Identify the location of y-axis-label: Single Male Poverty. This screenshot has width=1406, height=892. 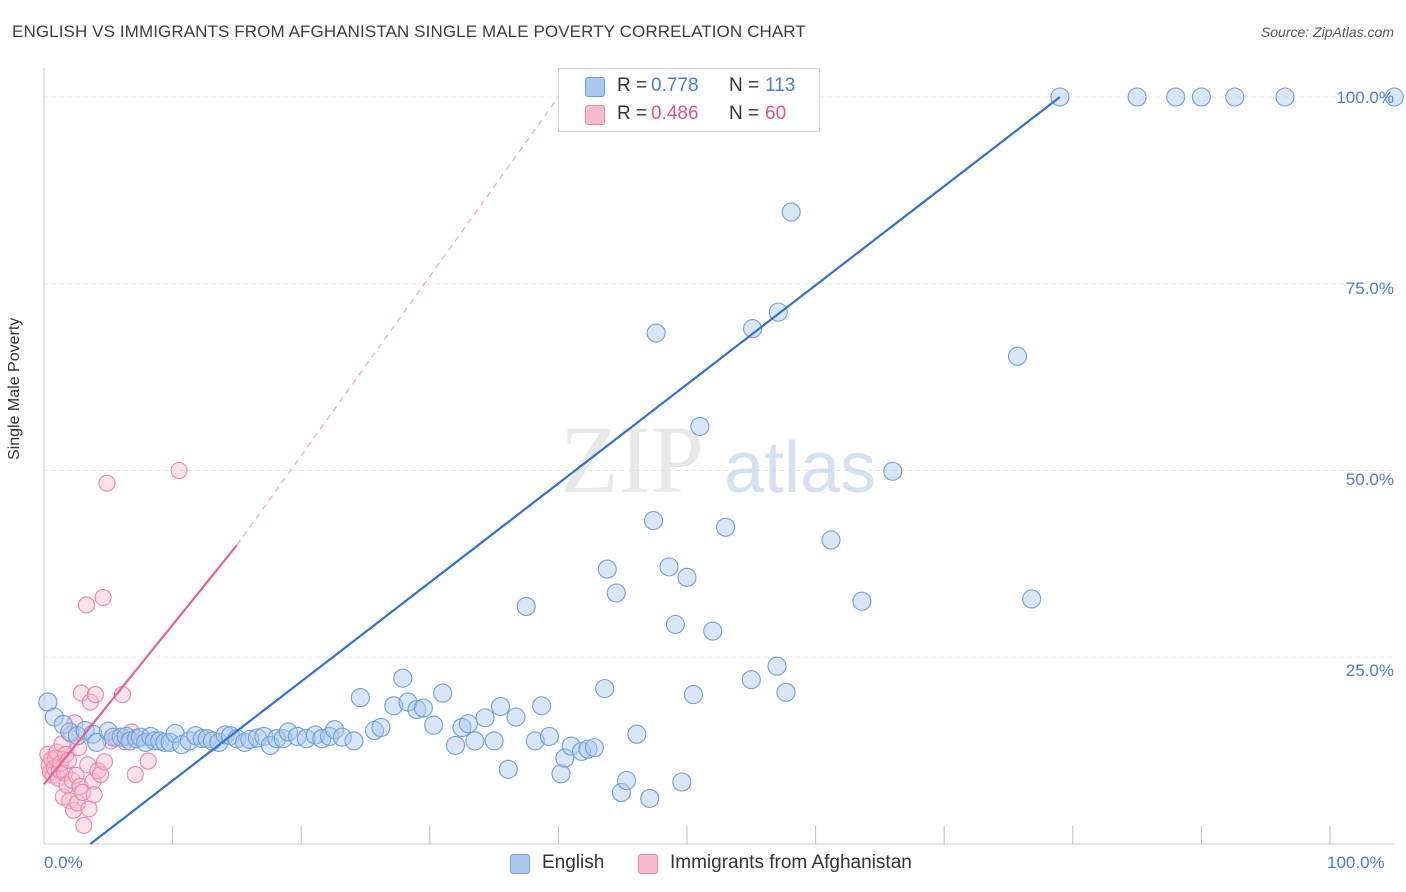
(14, 388).